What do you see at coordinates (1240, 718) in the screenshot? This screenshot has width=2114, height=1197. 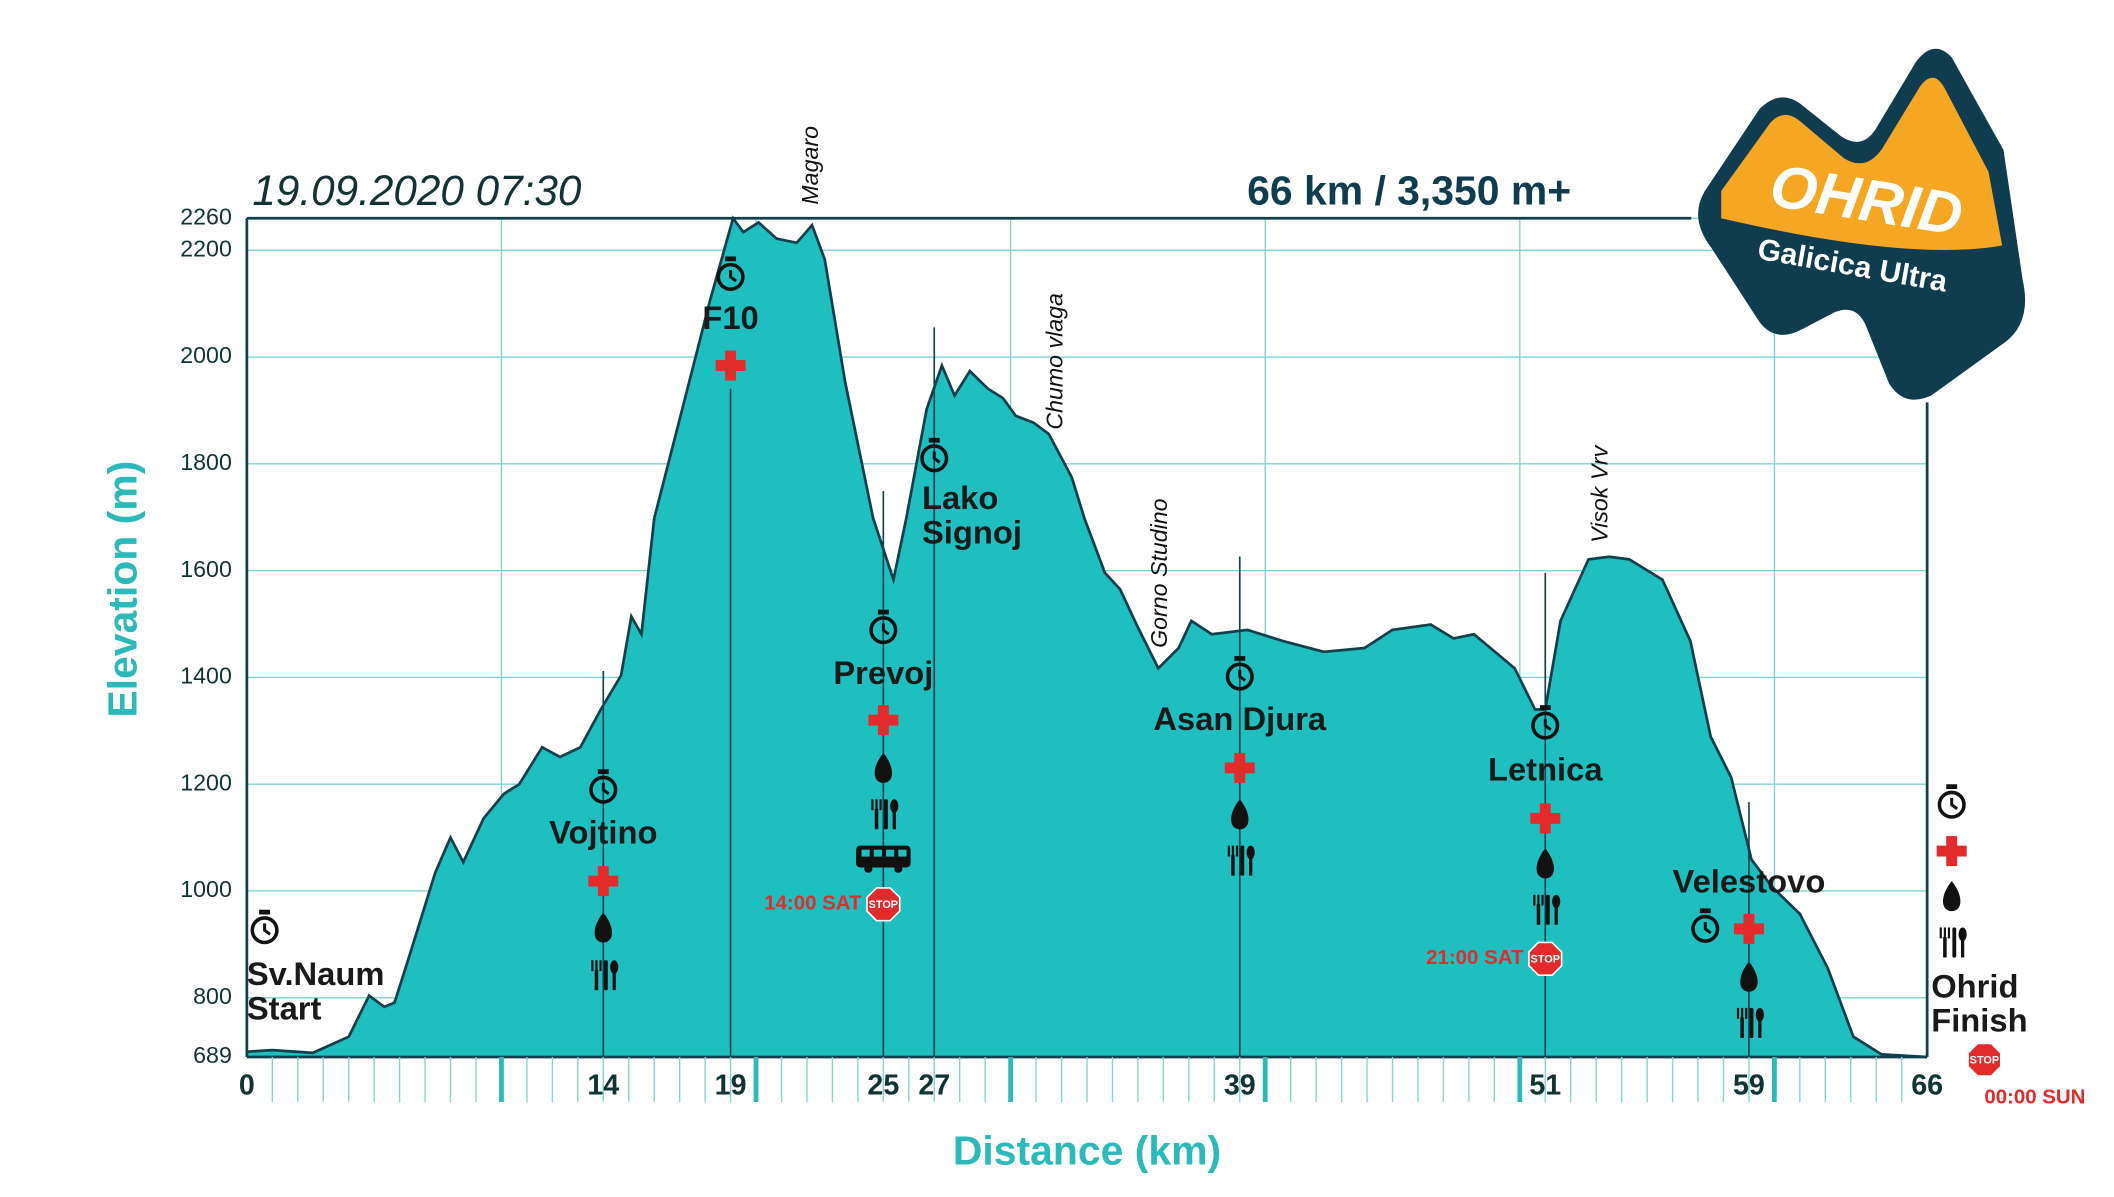 I see `station-name: Asan Djura` at bounding box center [1240, 718].